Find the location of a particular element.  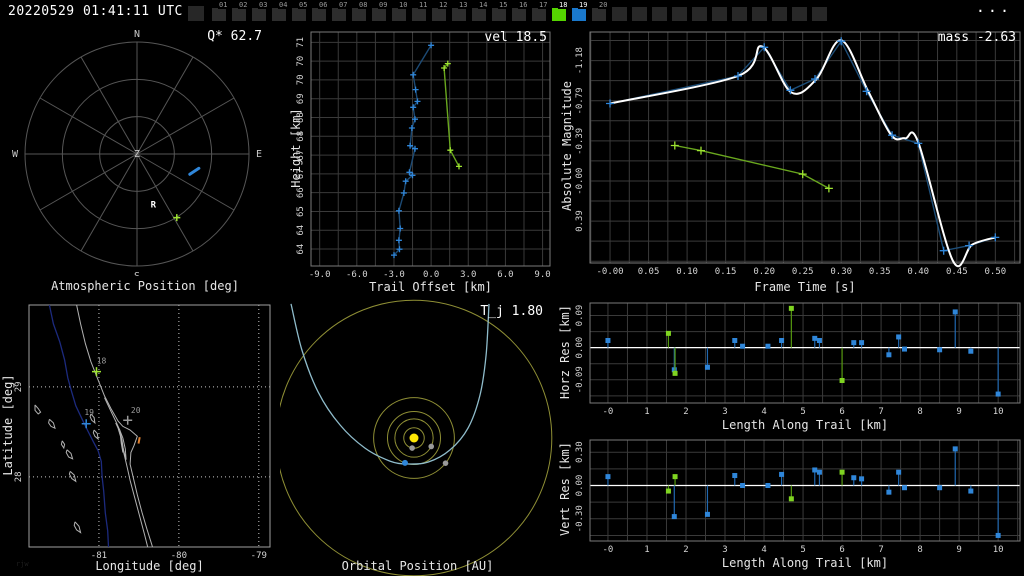

station-number-10: 10 is located at coordinates (403, 5).